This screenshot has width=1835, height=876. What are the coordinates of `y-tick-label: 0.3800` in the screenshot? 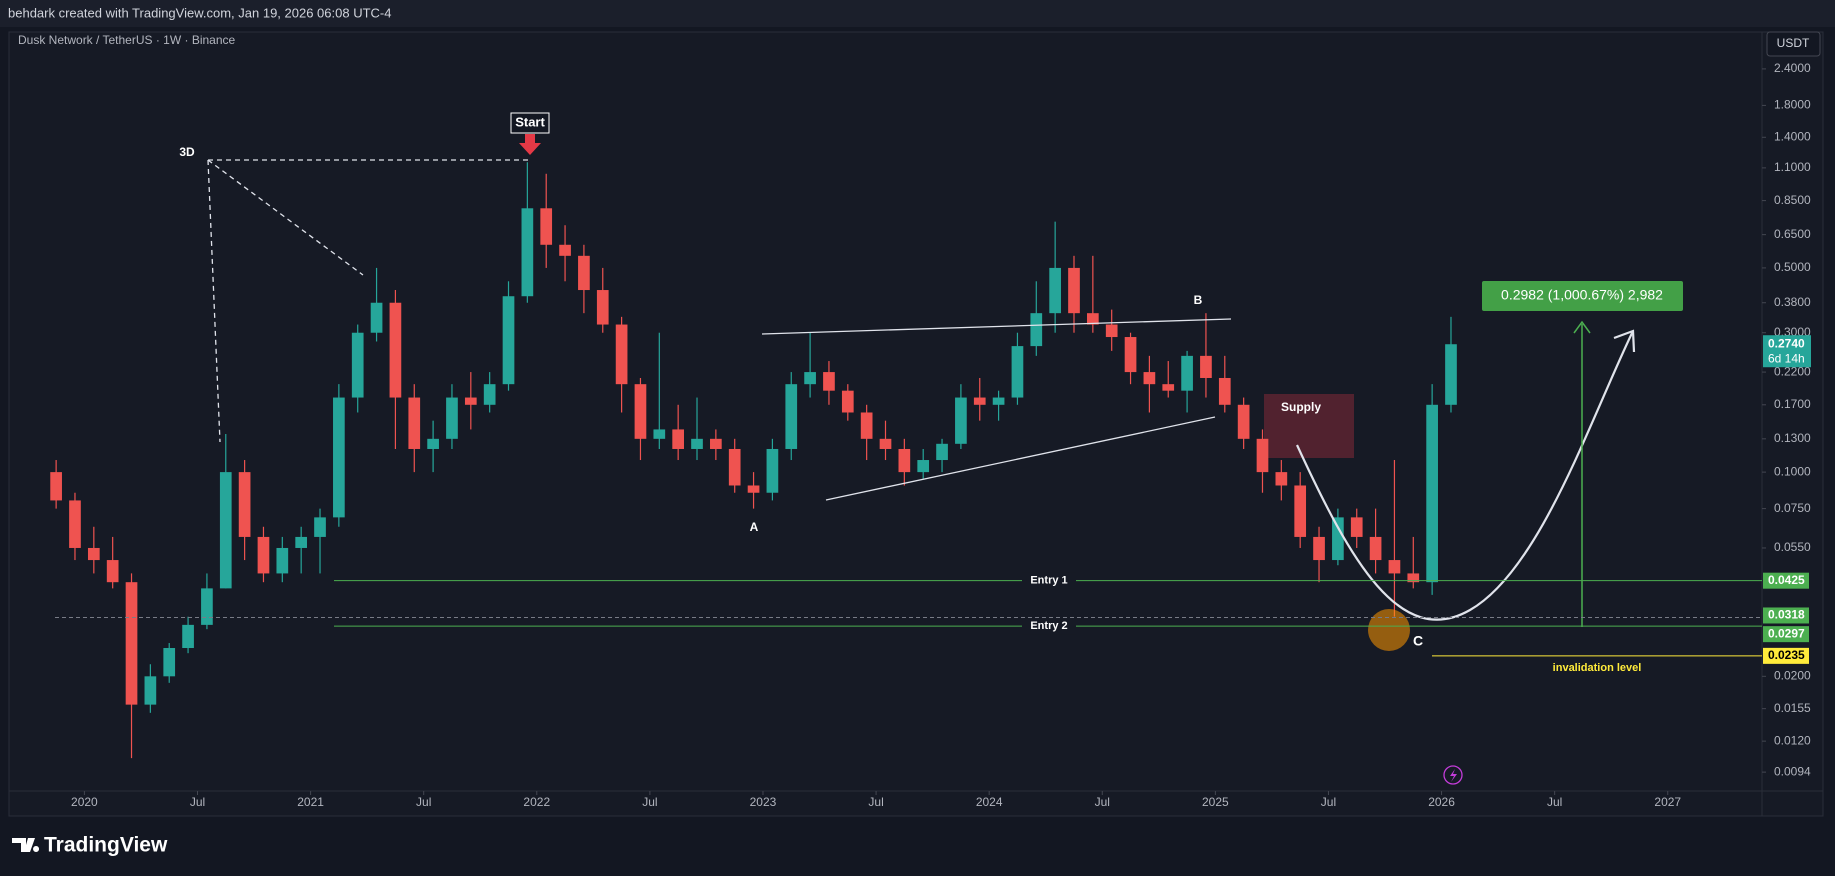 It's located at (1792, 302).